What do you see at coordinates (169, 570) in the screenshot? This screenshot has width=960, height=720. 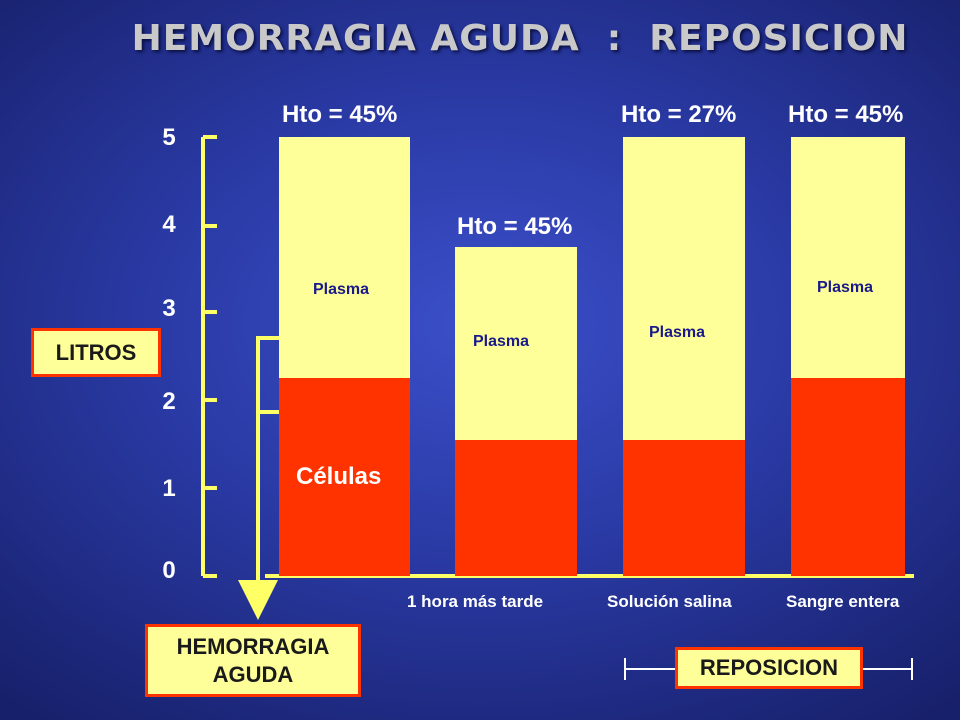 I see `y-tick-0: 0` at bounding box center [169, 570].